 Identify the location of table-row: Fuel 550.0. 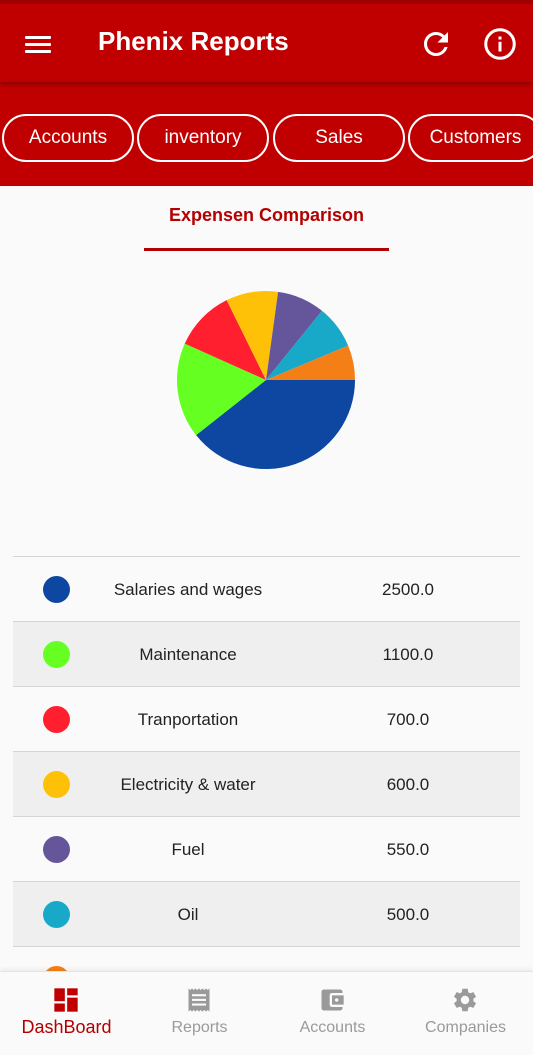
(266, 849).